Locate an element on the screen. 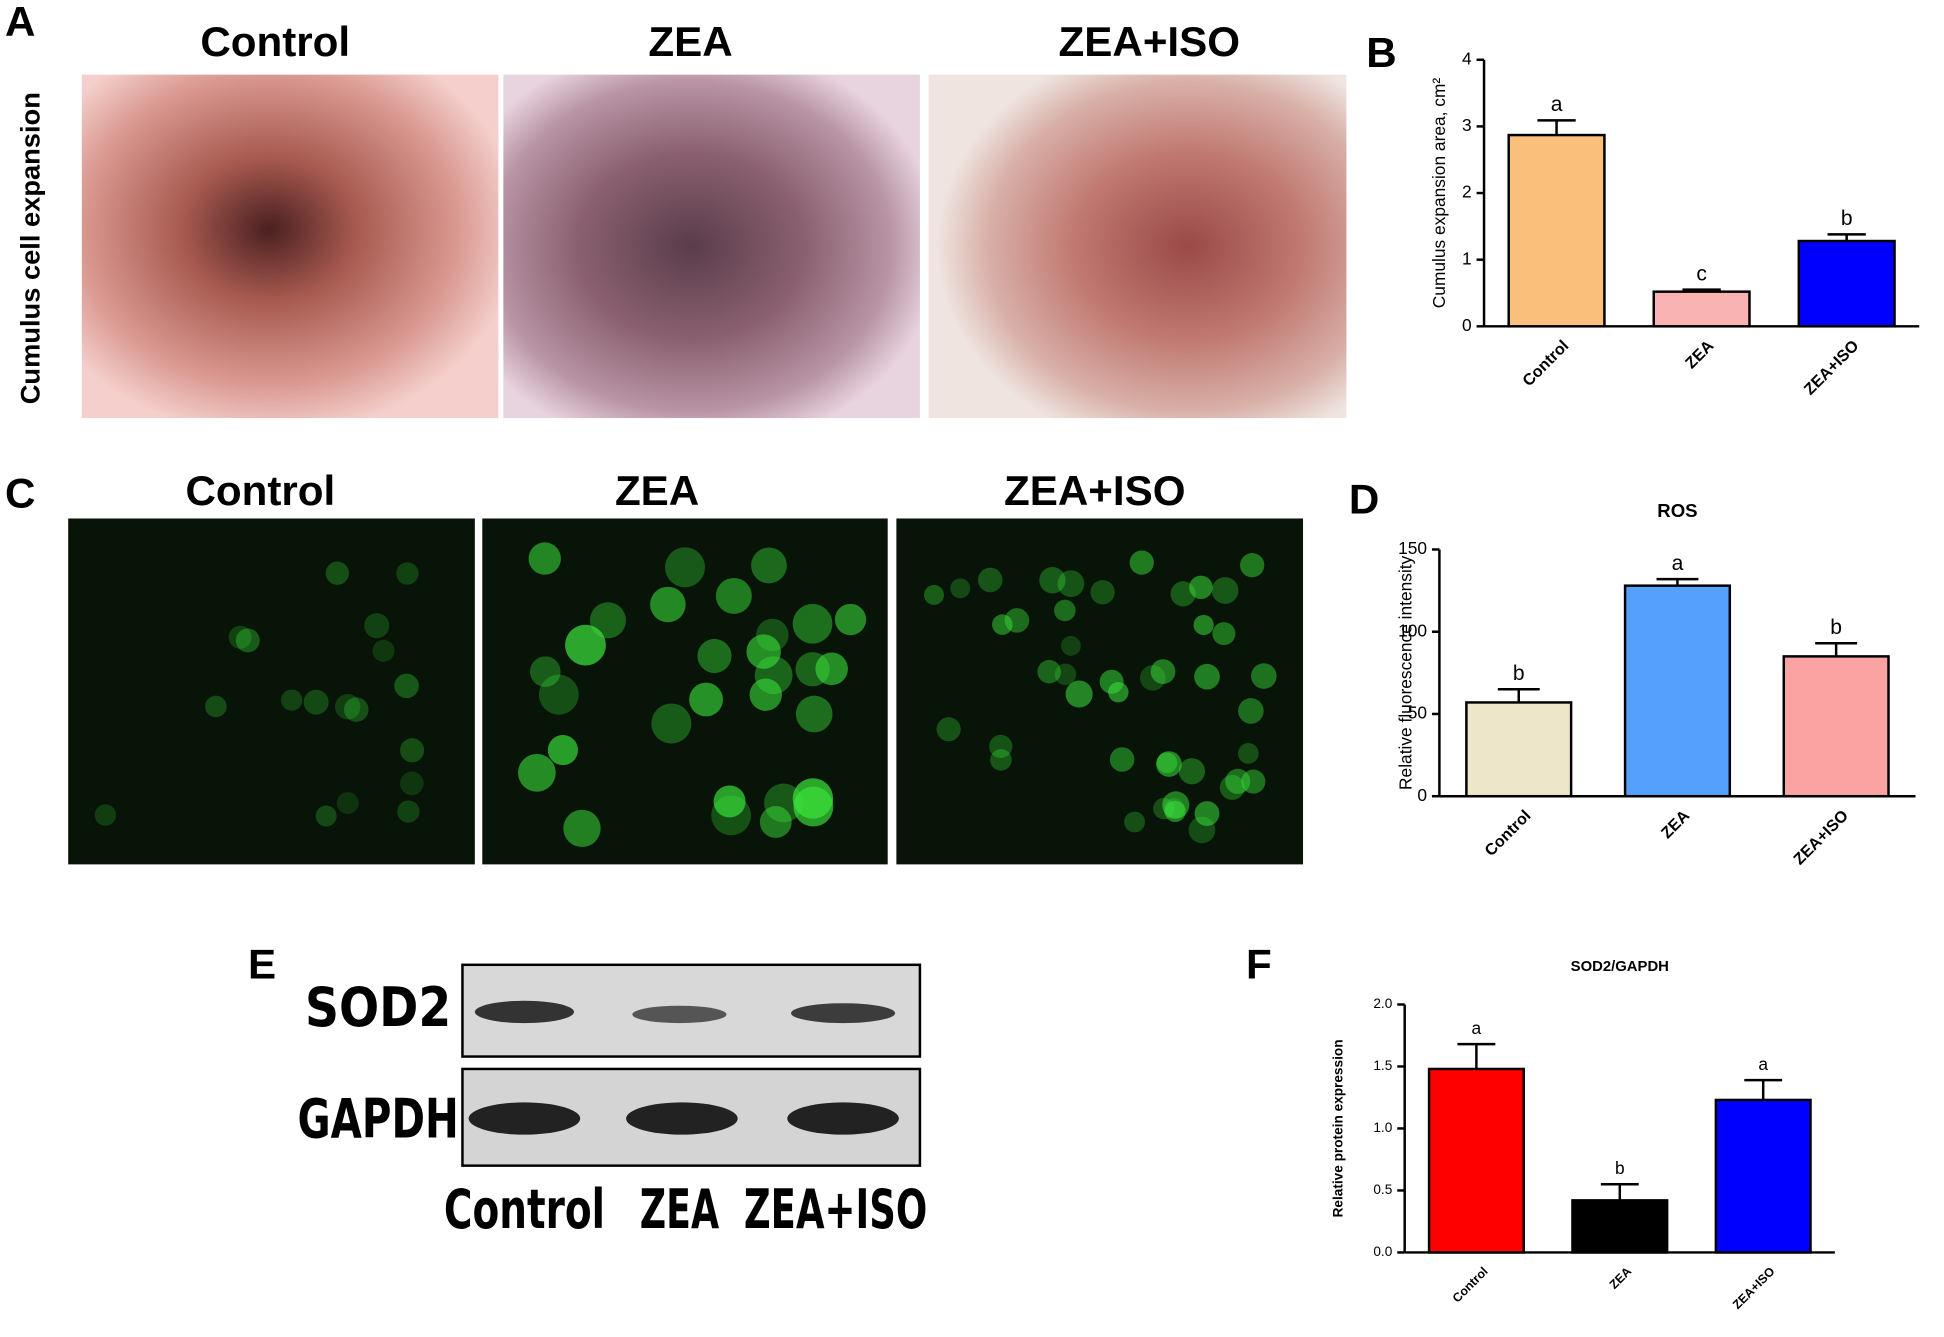 The width and height of the screenshot is (1944, 1337). panel-label: A is located at coordinates (20, 22).